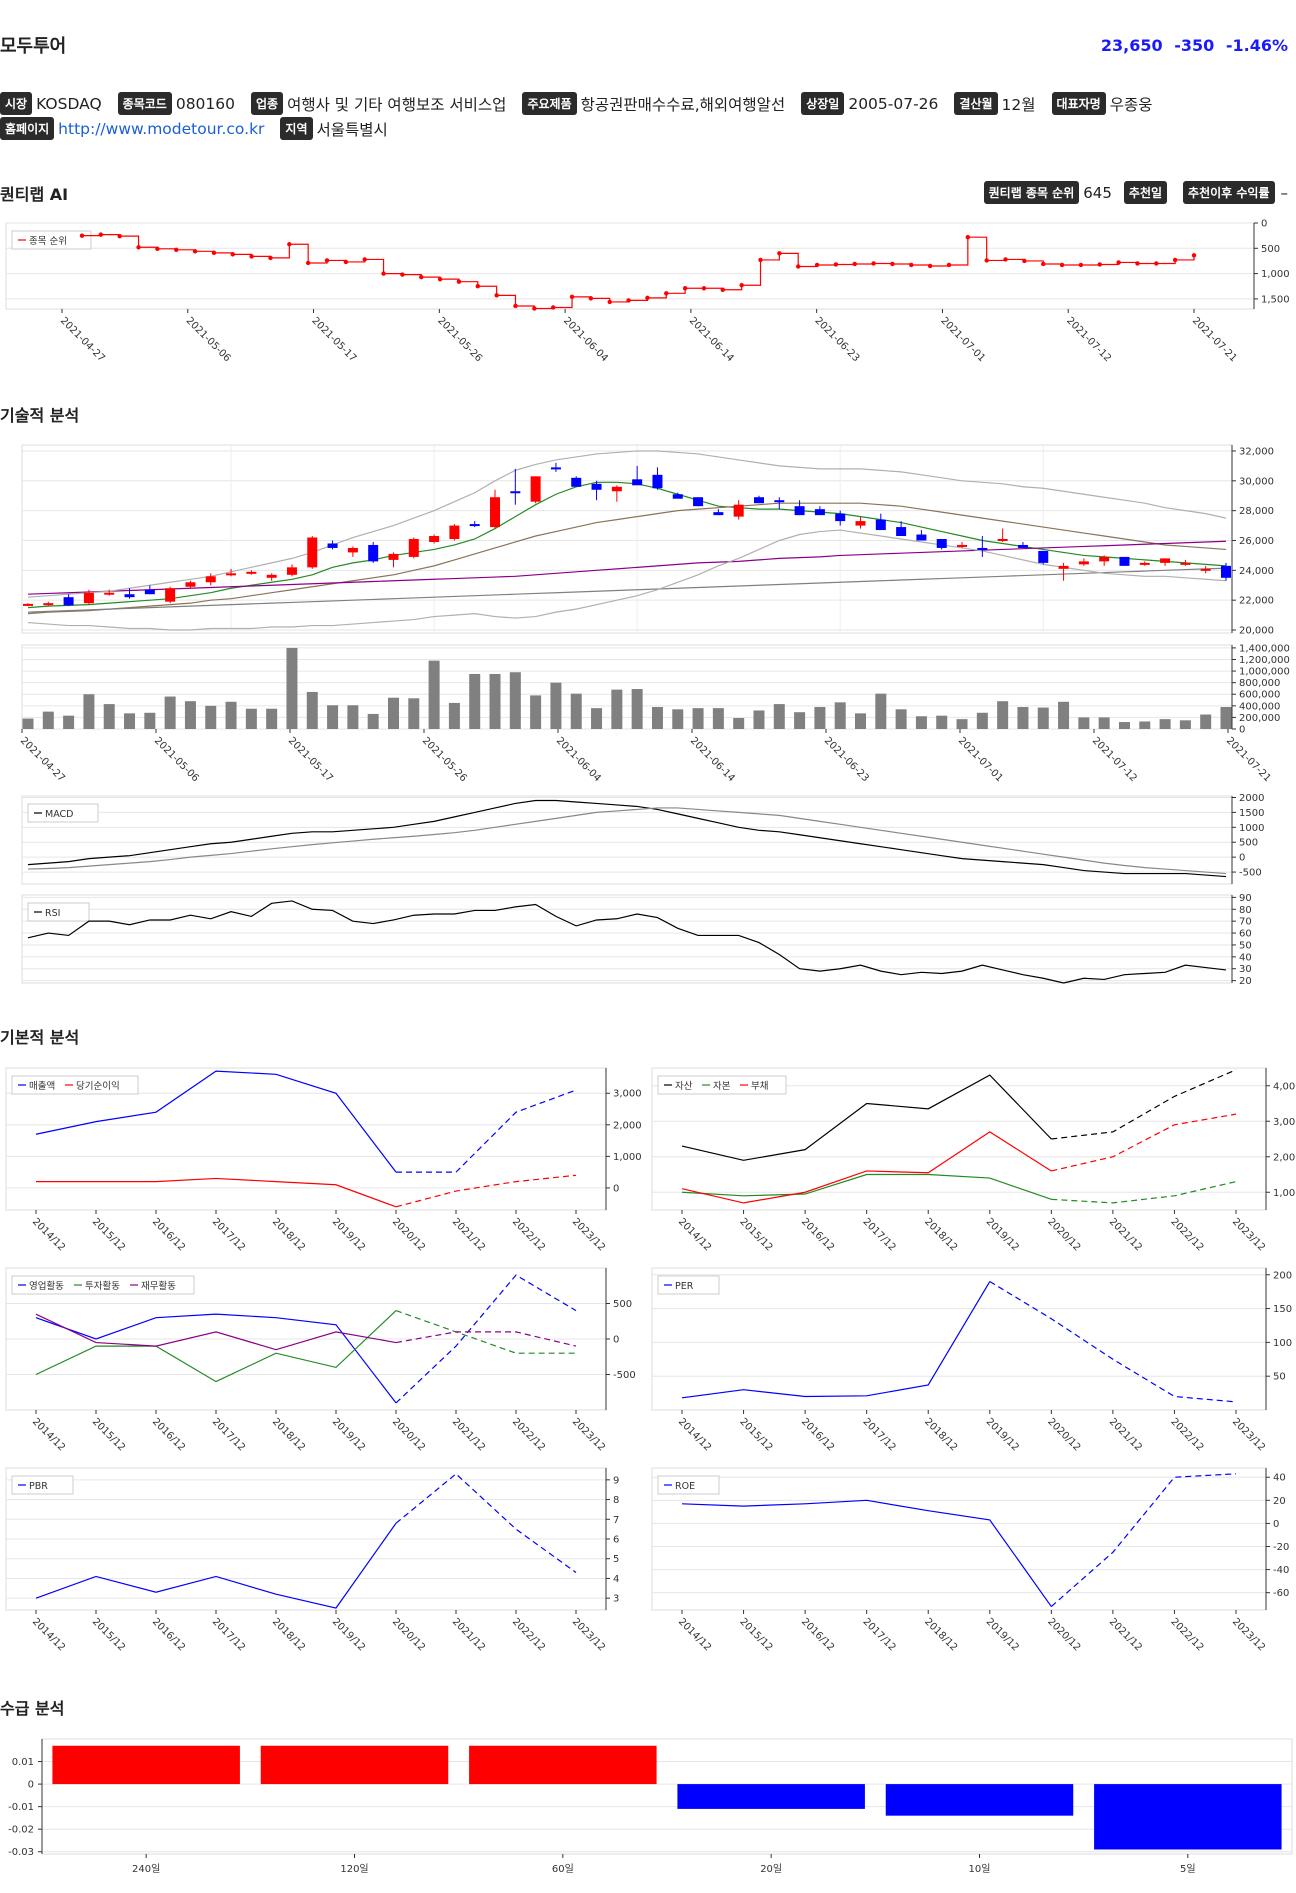 Image resolution: width=1296 pixels, height=1893 pixels. I want to click on y-tick-label: 4, so click(616, 1579).